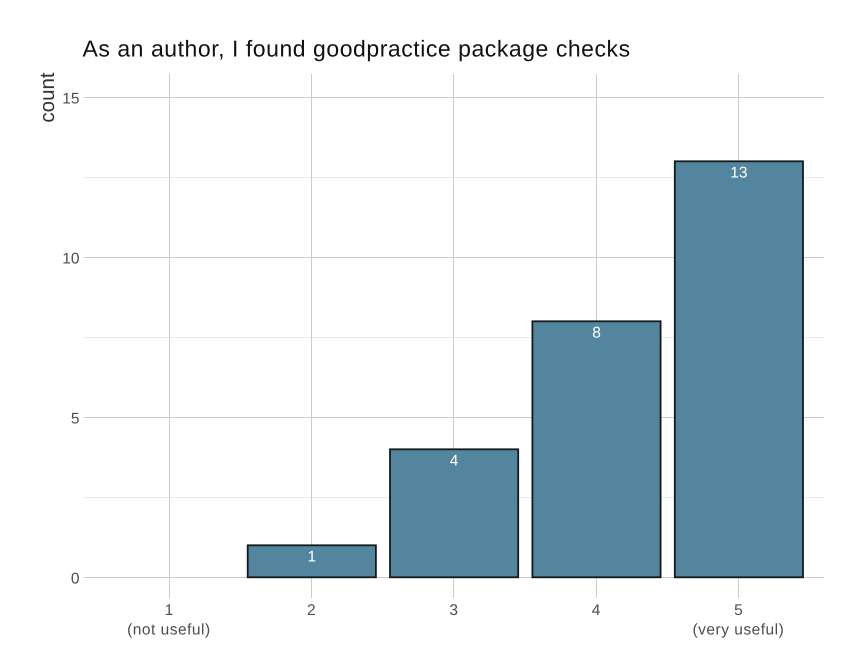 The image size is (864, 672). I want to click on svg-text: 8, so click(596, 332).